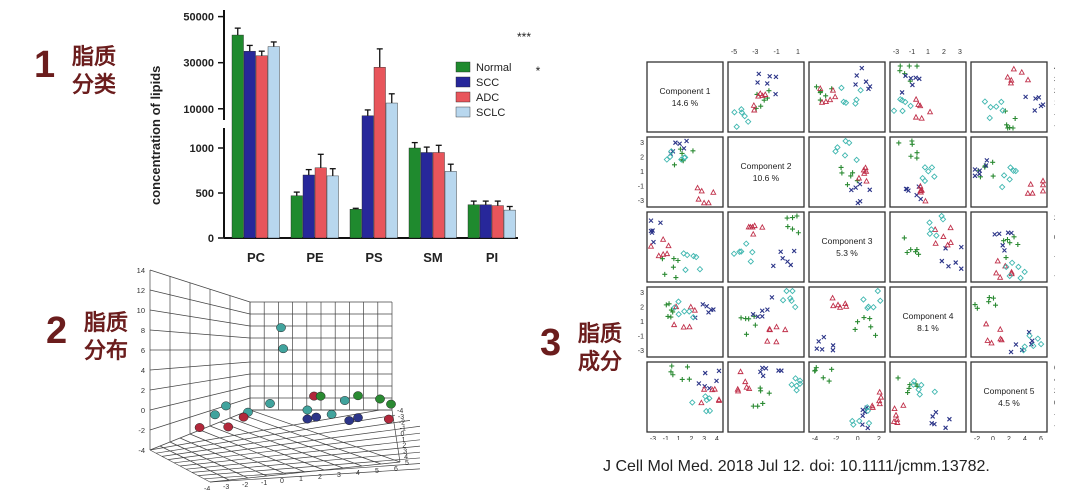 This screenshot has height=491, width=1080. I want to click on matrix-tick-label: -3, so click(641, 351).